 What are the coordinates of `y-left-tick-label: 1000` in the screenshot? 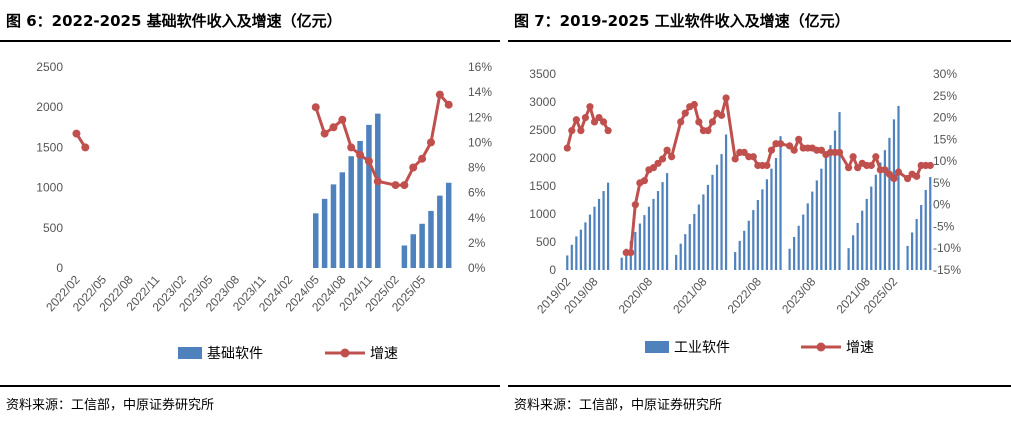 It's located at (49, 188).